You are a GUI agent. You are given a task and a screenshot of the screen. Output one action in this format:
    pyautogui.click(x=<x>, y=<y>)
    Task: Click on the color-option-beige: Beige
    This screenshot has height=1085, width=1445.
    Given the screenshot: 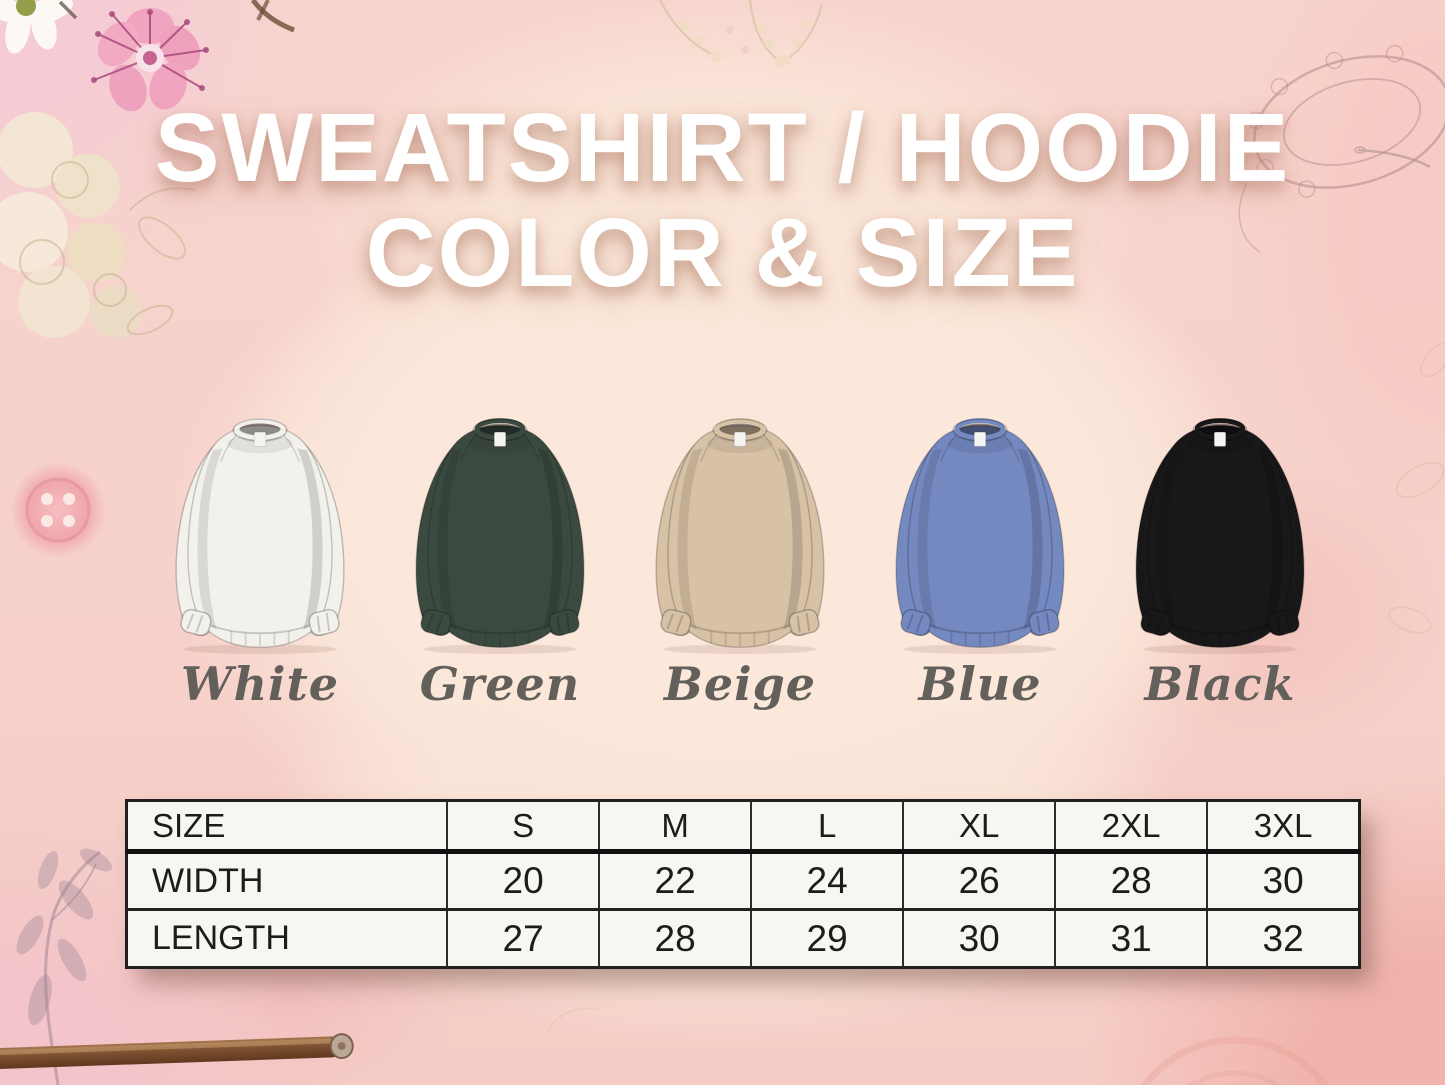 What is the action you would take?
    pyautogui.click(x=740, y=559)
    